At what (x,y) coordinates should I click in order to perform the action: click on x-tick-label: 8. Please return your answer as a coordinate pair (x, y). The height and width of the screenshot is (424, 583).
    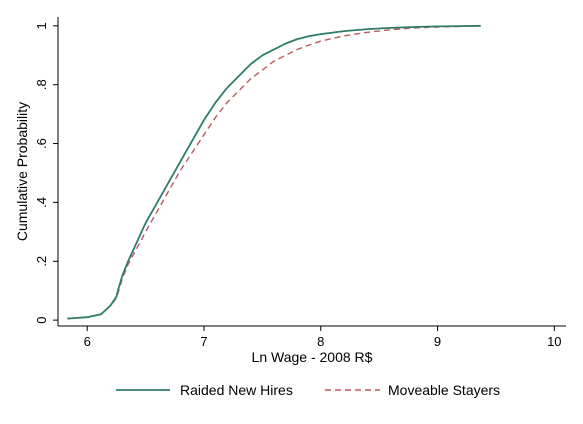
    Looking at the image, I should click on (320, 341).